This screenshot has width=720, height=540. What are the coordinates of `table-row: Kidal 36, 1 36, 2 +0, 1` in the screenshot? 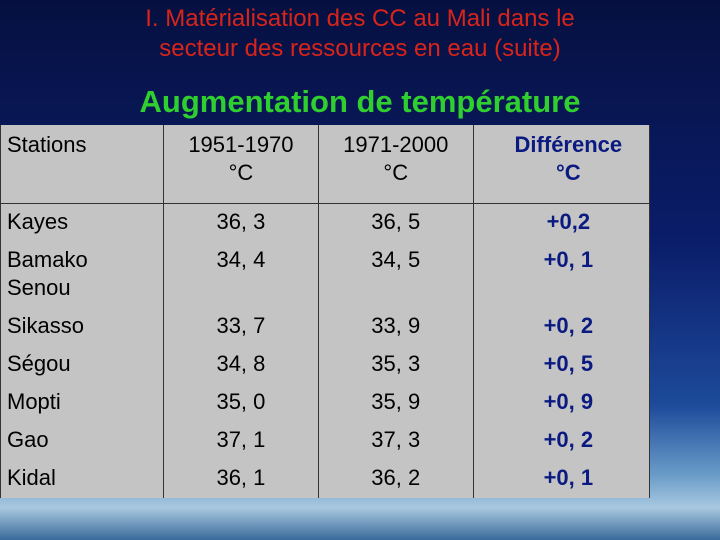 It's located at (325, 479).